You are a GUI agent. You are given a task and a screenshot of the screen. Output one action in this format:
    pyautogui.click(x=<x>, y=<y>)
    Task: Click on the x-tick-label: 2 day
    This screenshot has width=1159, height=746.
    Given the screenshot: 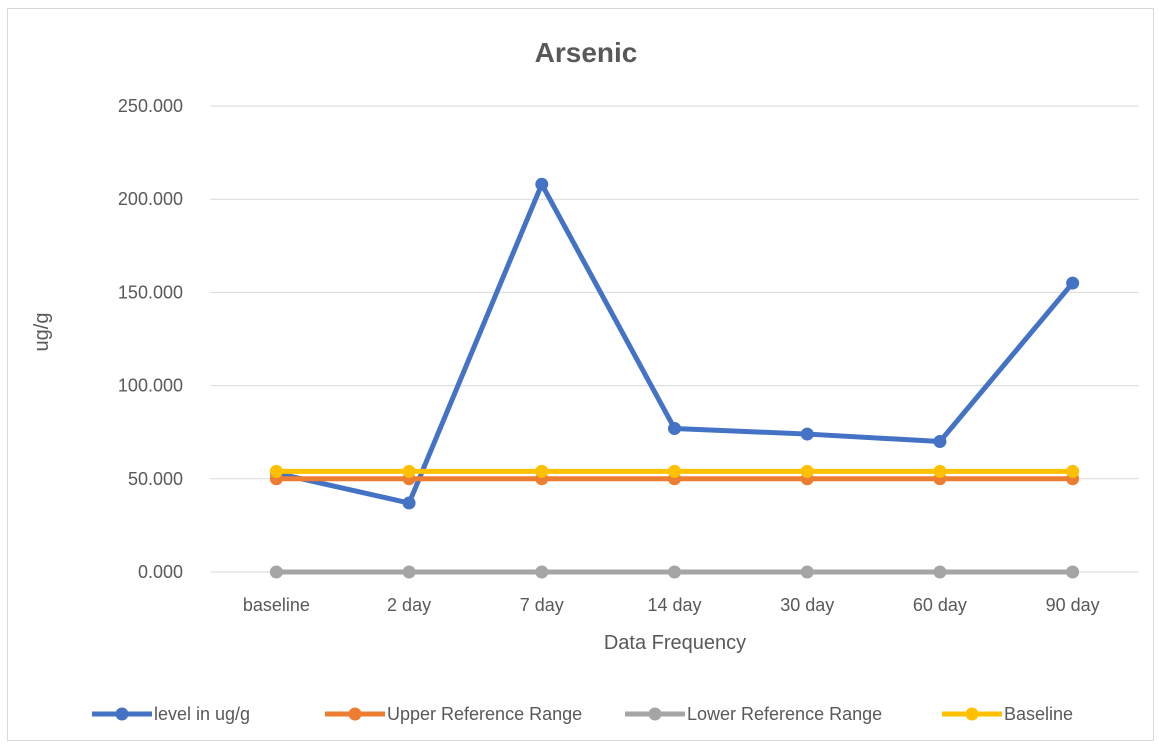 What is the action you would take?
    pyautogui.click(x=409, y=605)
    